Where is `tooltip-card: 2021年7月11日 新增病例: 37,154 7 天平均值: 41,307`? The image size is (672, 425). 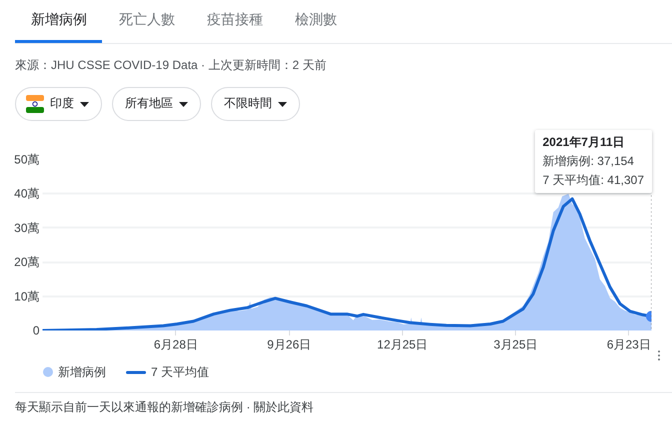 tooltip-card: 2021年7月11日 新增病例: 37,154 7 天平均值: 41,307 is located at coordinates (593, 161).